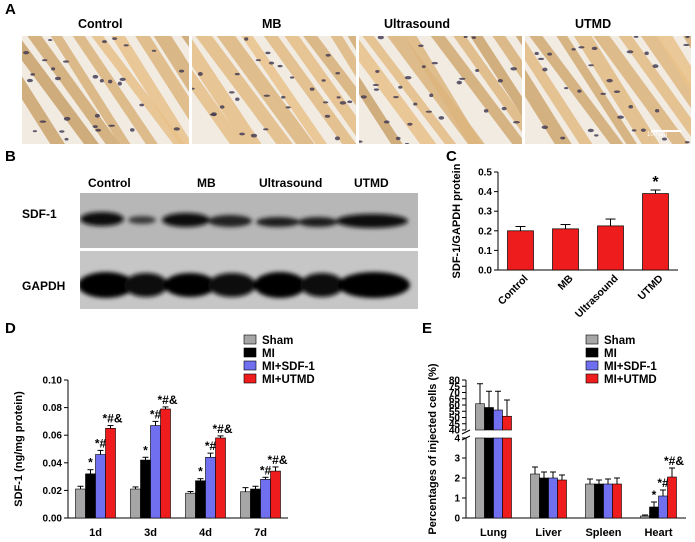 This screenshot has width=695, height=542. I want to click on y-axis-label: SDF-1/GAPDH protein, so click(457, 220).